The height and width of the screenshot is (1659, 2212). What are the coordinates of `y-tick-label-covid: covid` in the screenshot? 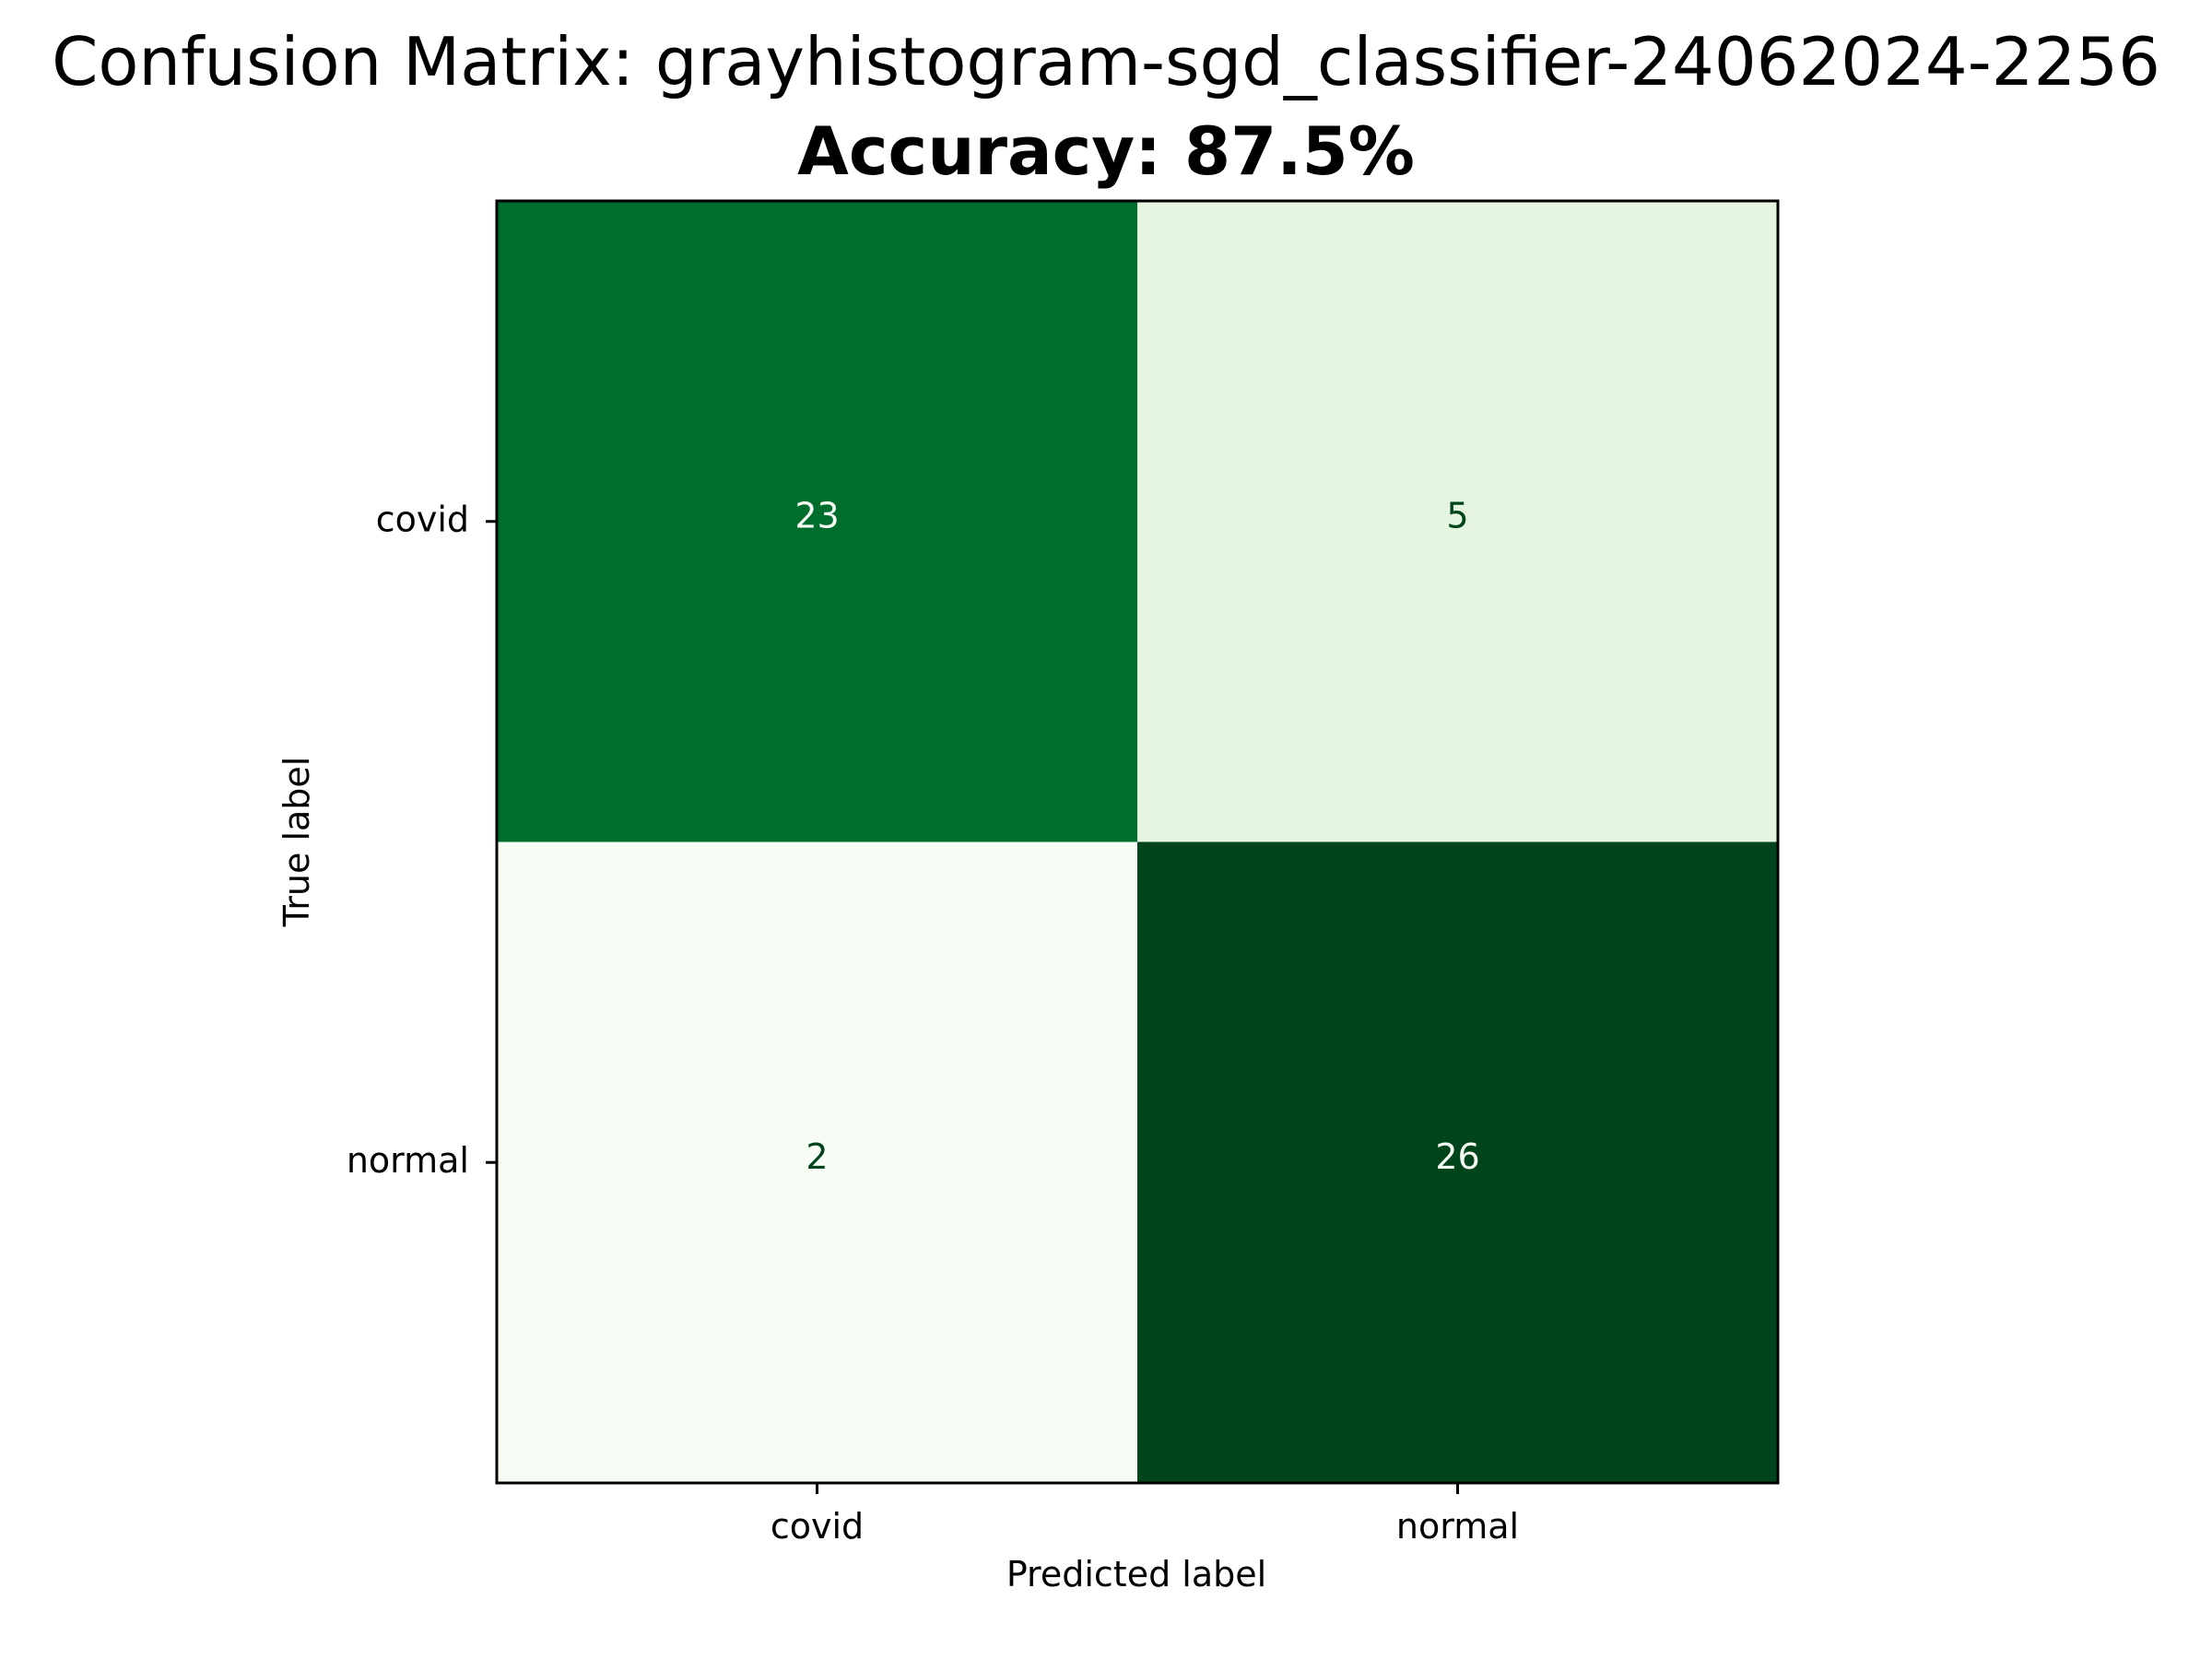 It's located at (422, 519).